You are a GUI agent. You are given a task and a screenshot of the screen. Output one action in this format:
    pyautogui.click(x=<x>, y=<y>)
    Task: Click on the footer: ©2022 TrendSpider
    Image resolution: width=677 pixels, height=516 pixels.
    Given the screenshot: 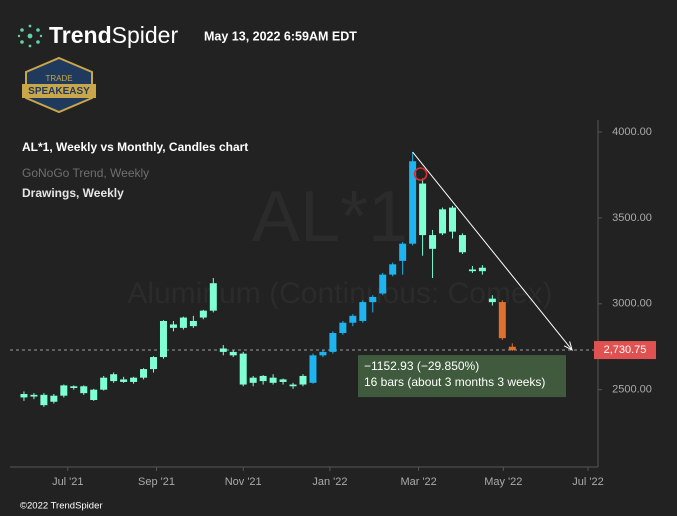 What is the action you would take?
    pyautogui.click(x=61, y=506)
    